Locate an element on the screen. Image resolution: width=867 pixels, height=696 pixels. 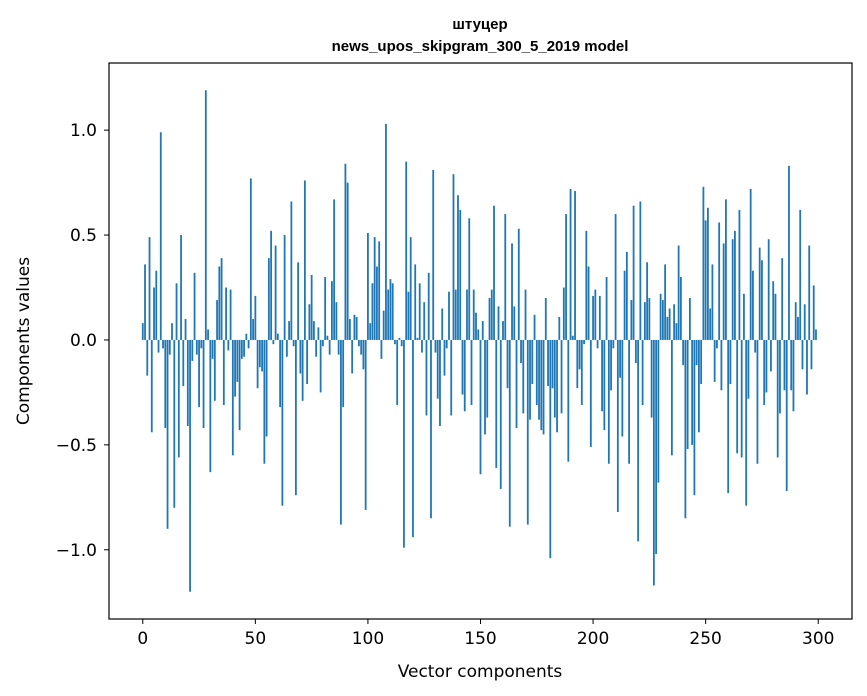
x-axis-ticks: 0 50 100 150 200 250 300 is located at coordinates (485, 634).